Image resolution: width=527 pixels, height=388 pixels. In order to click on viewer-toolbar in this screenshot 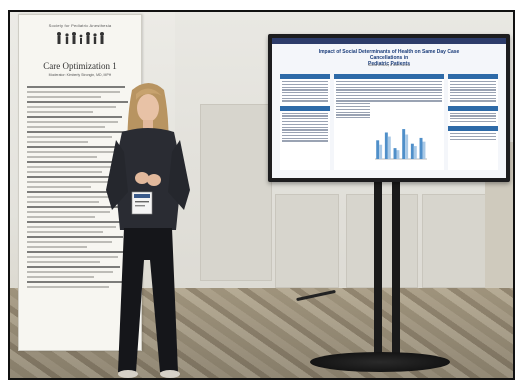, I will do `click(389, 41)`.